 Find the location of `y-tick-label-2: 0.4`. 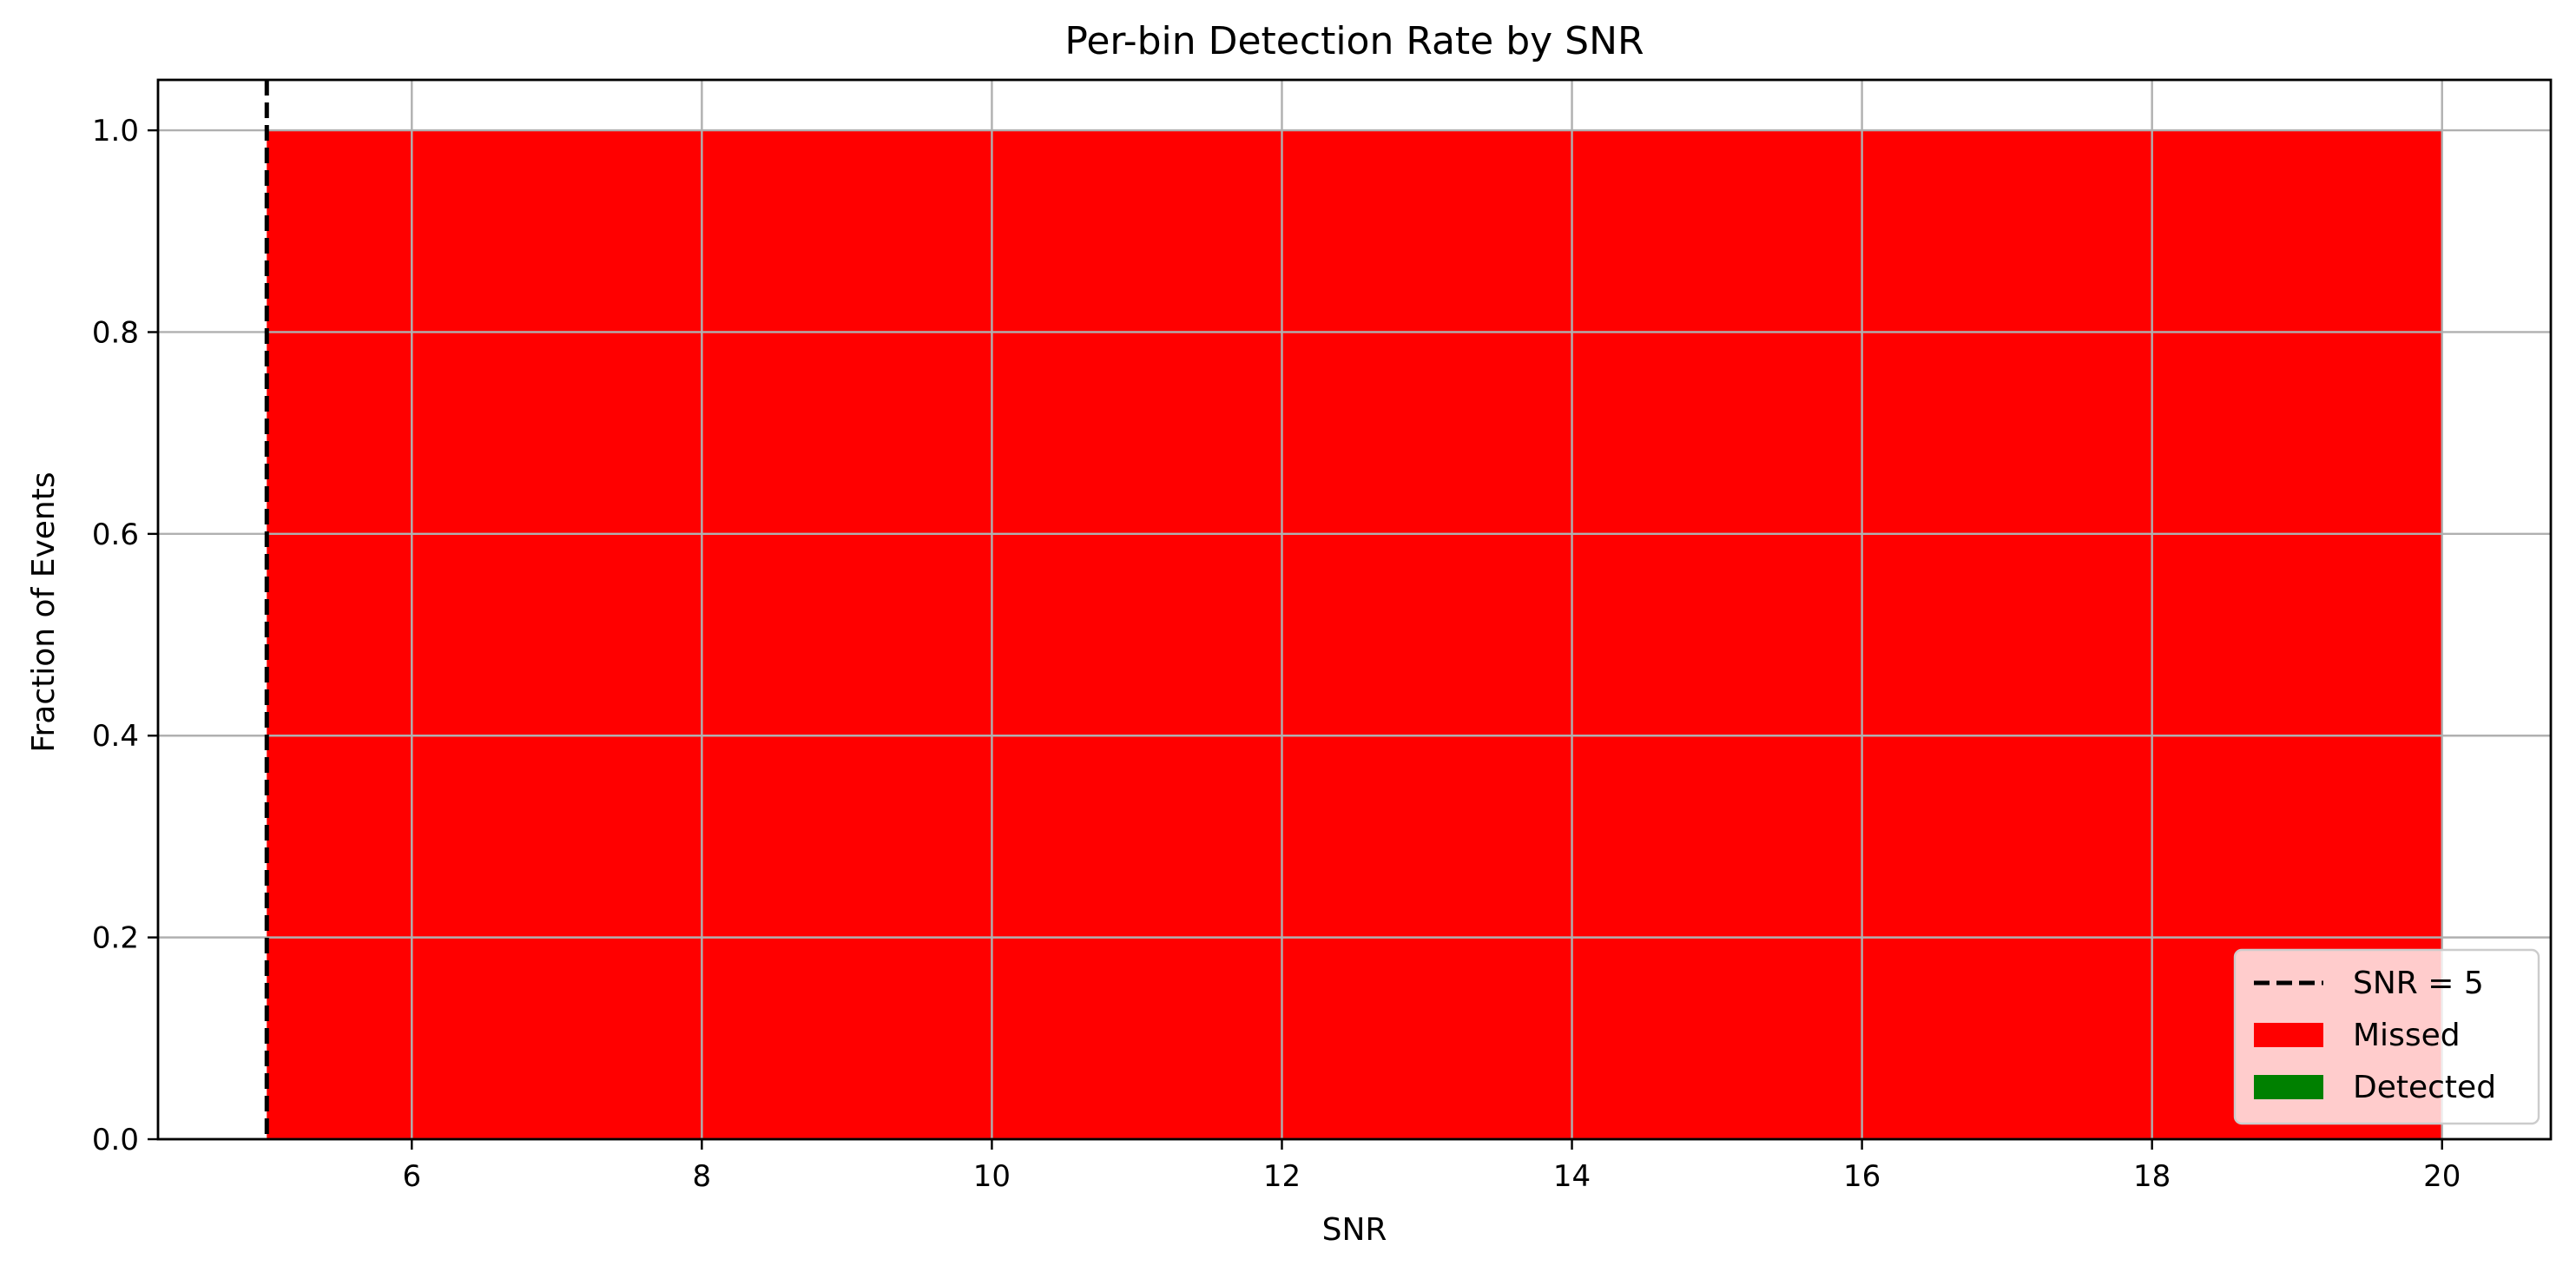

y-tick-label-2: 0.4 is located at coordinates (115, 736).